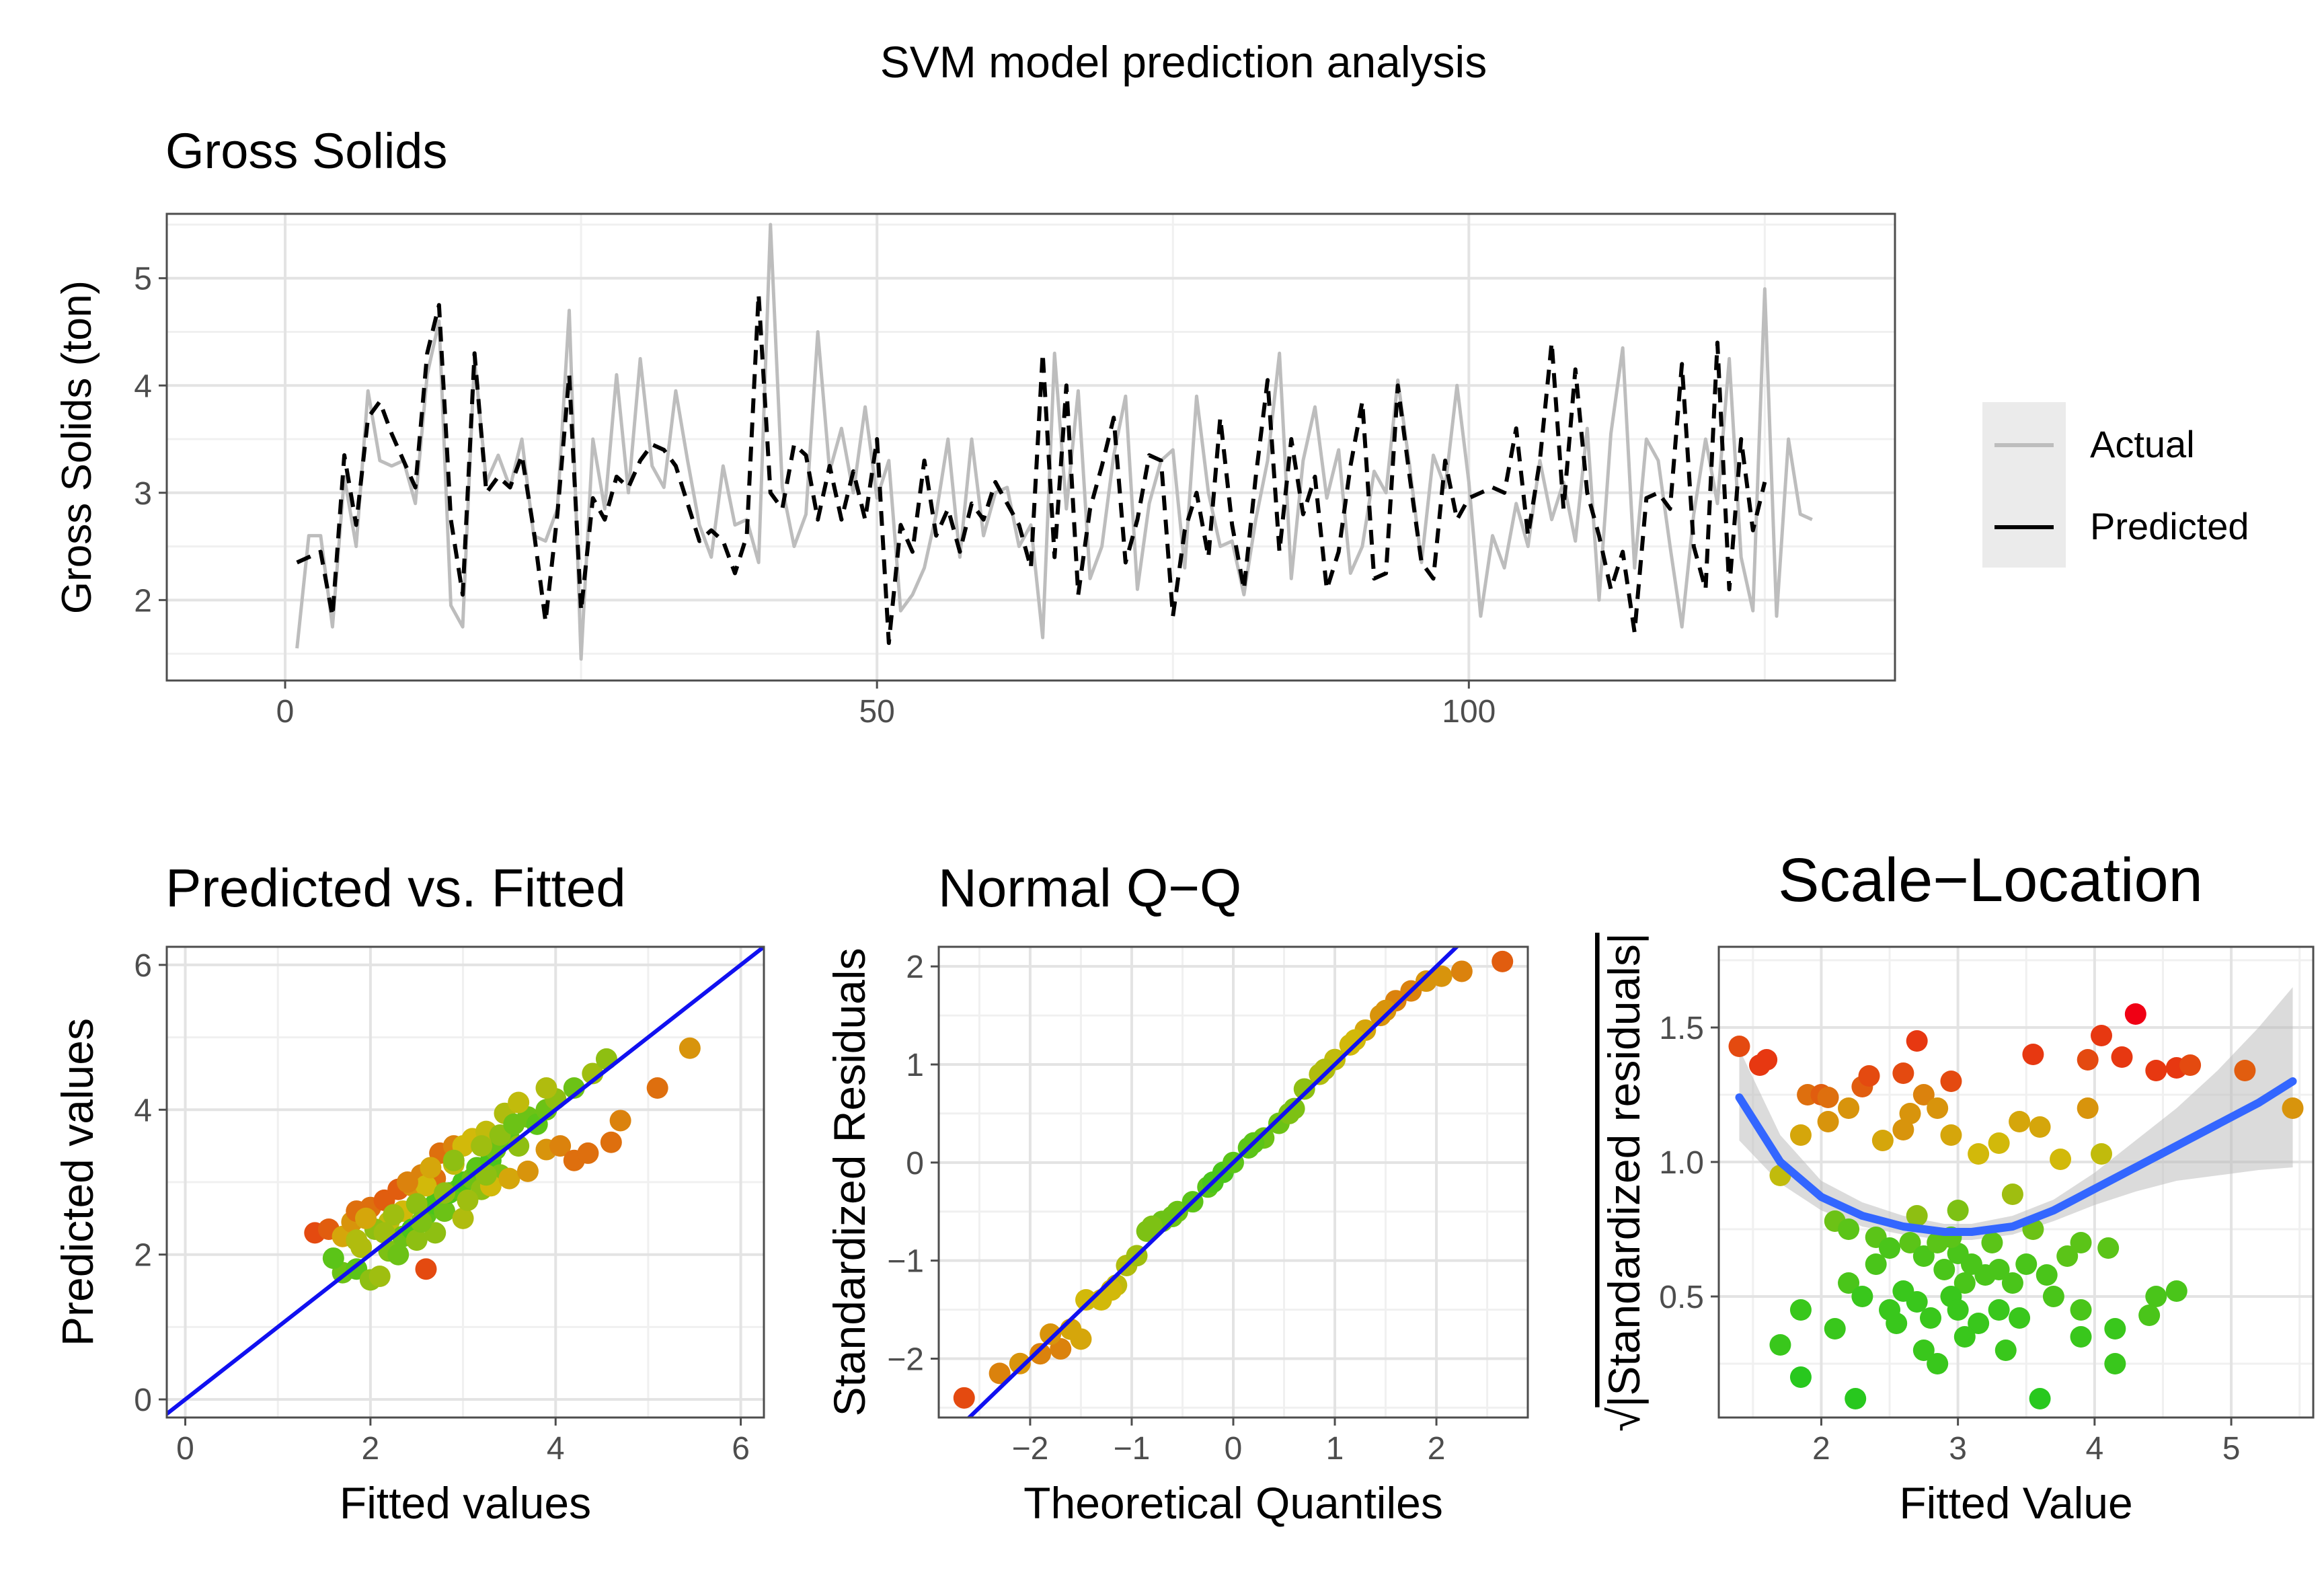 This screenshot has height=1591, width=2324. Describe the element at coordinates (849, 1181) in the screenshot. I see `y-axis-label: Standardized Residuals` at that location.